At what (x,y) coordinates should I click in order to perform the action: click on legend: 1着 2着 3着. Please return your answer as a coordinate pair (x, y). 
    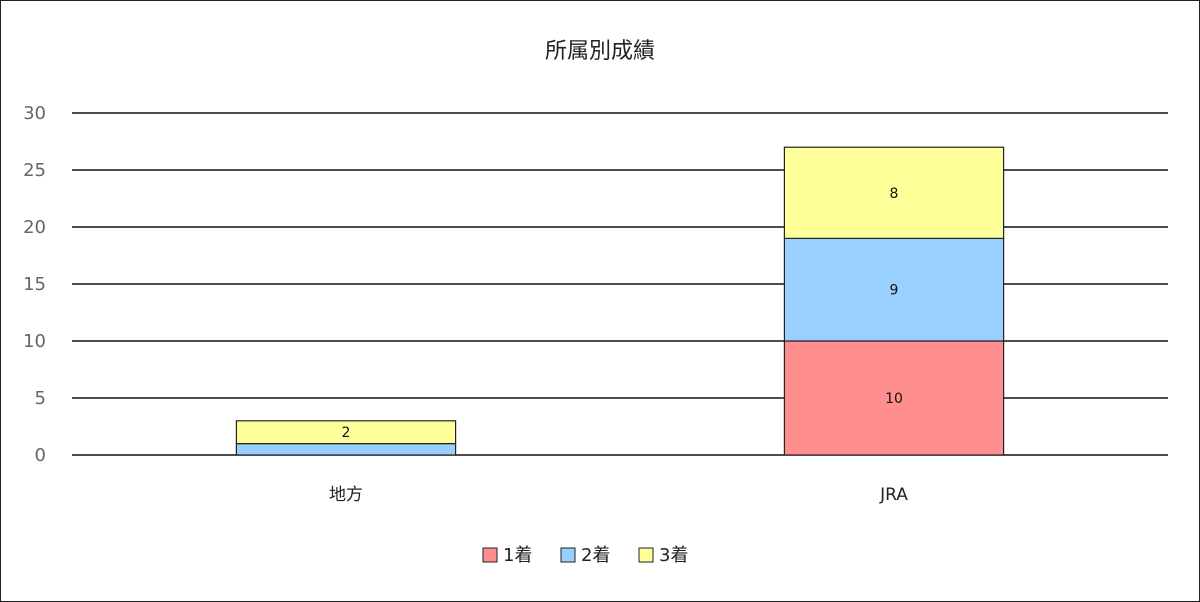
    Looking at the image, I should click on (585, 555).